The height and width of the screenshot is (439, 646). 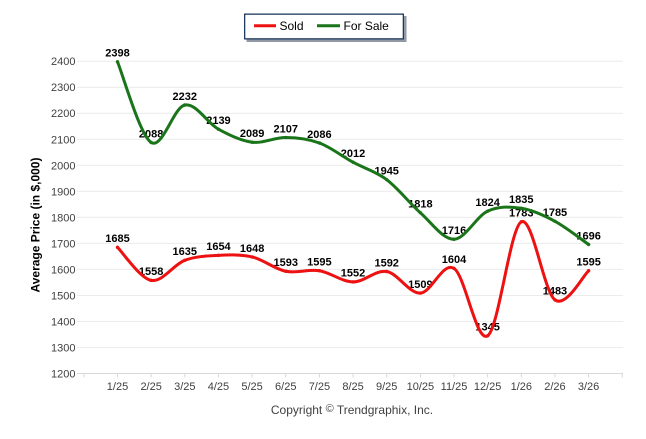 What do you see at coordinates (386, 387) in the screenshot?
I see `svg-text: 9/25` at bounding box center [386, 387].